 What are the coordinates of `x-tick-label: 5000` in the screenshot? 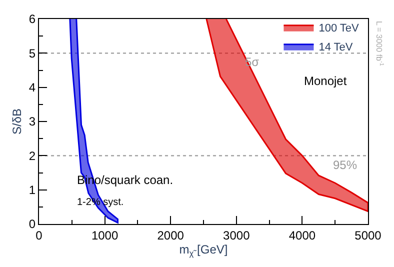 It's located at (368, 235).